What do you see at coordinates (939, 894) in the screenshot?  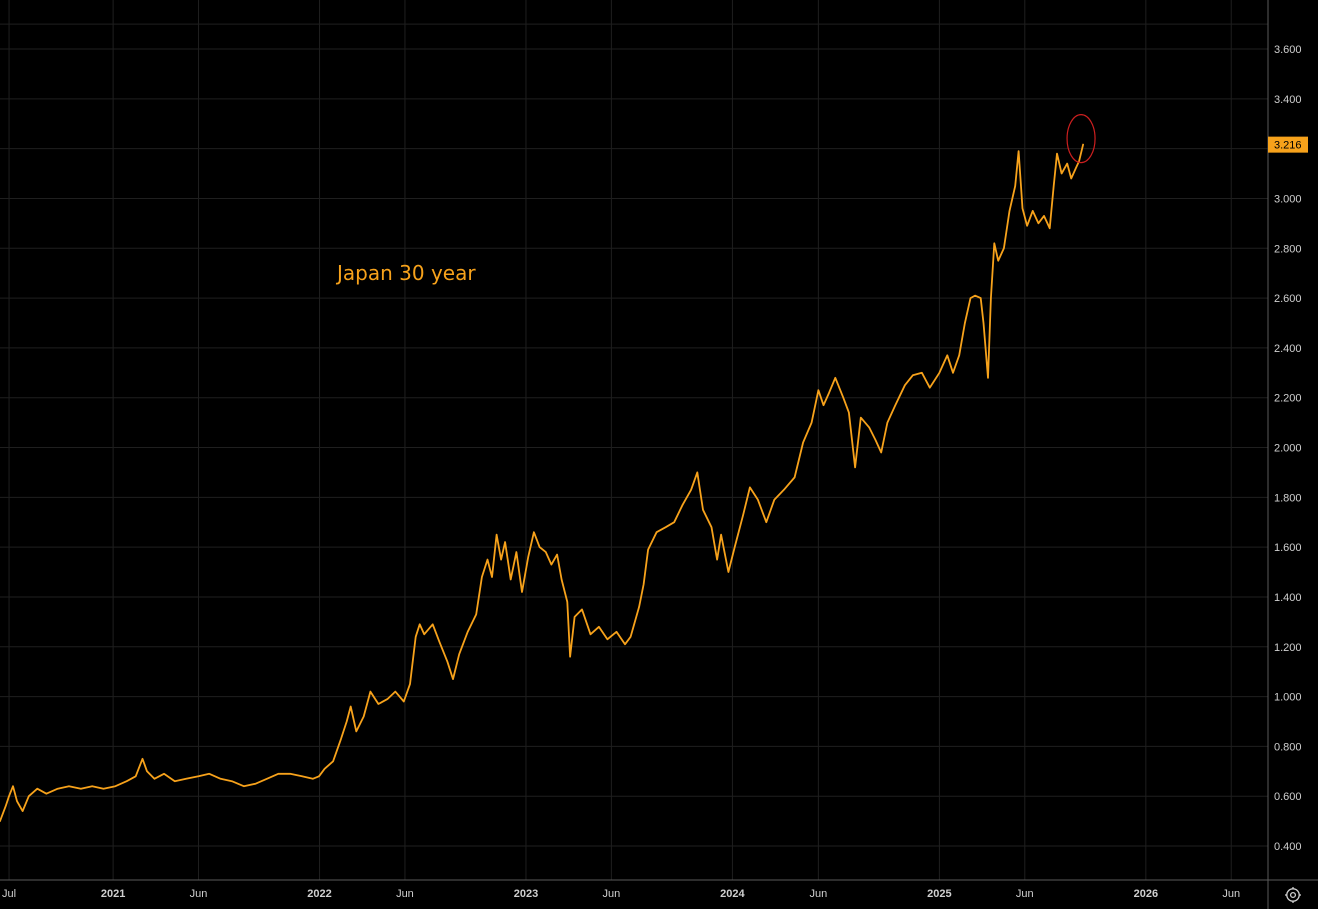 I see `x-tick-label: 2025` at bounding box center [939, 894].